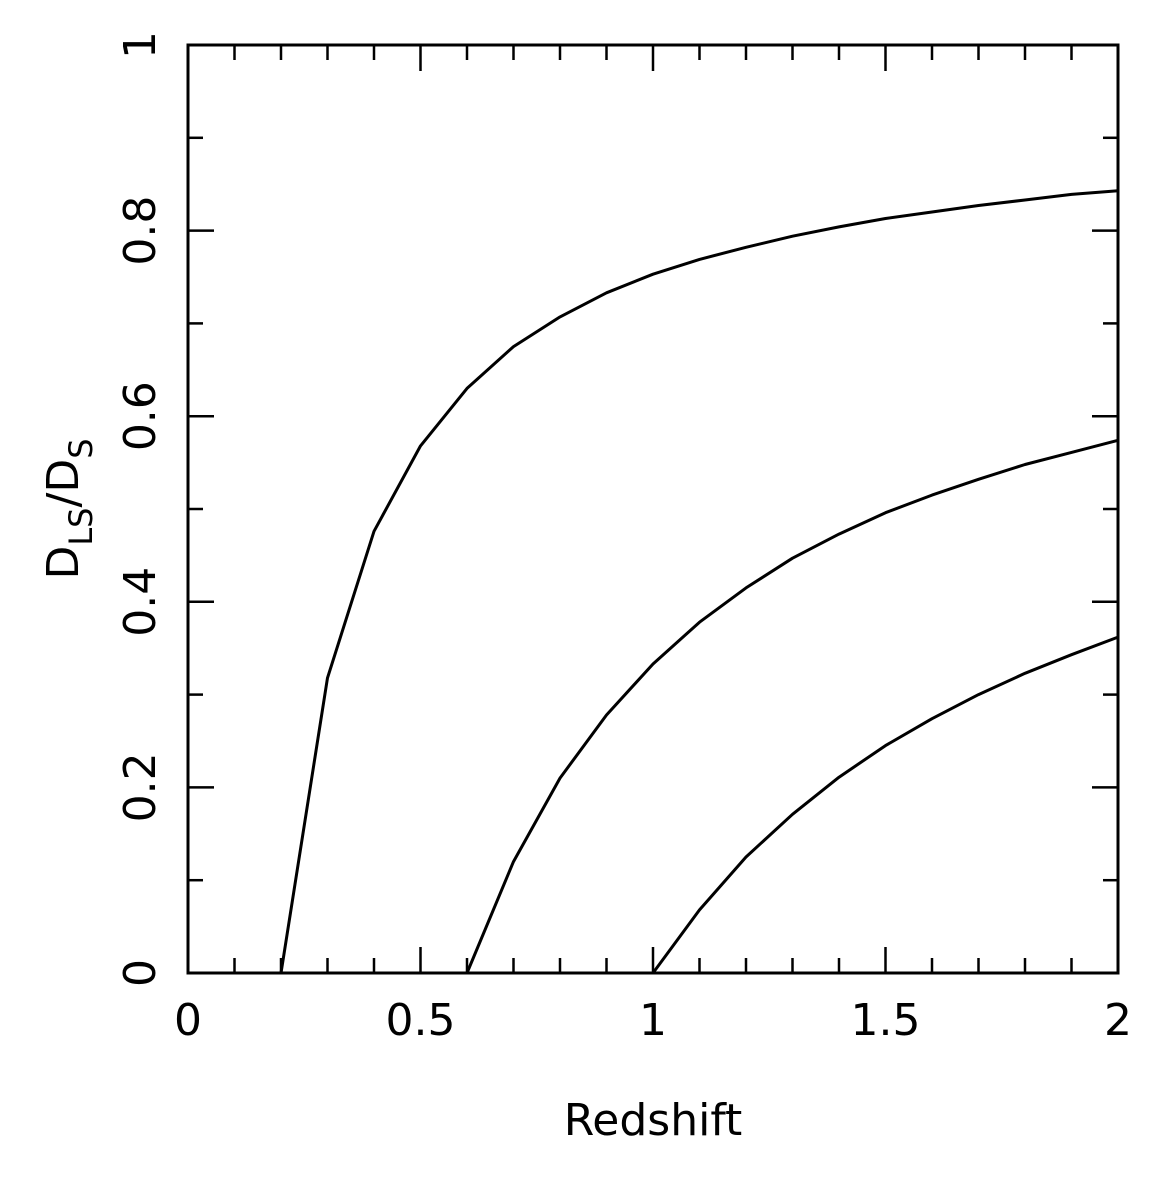 The image size is (1172, 1196). Describe the element at coordinates (81, 527) in the screenshot. I see `y-axis-label-sub: LS` at that location.